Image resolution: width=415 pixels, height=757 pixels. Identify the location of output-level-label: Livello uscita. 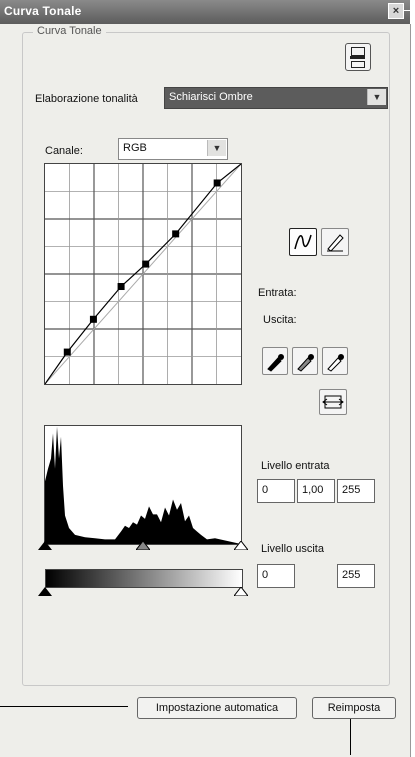
(292, 549).